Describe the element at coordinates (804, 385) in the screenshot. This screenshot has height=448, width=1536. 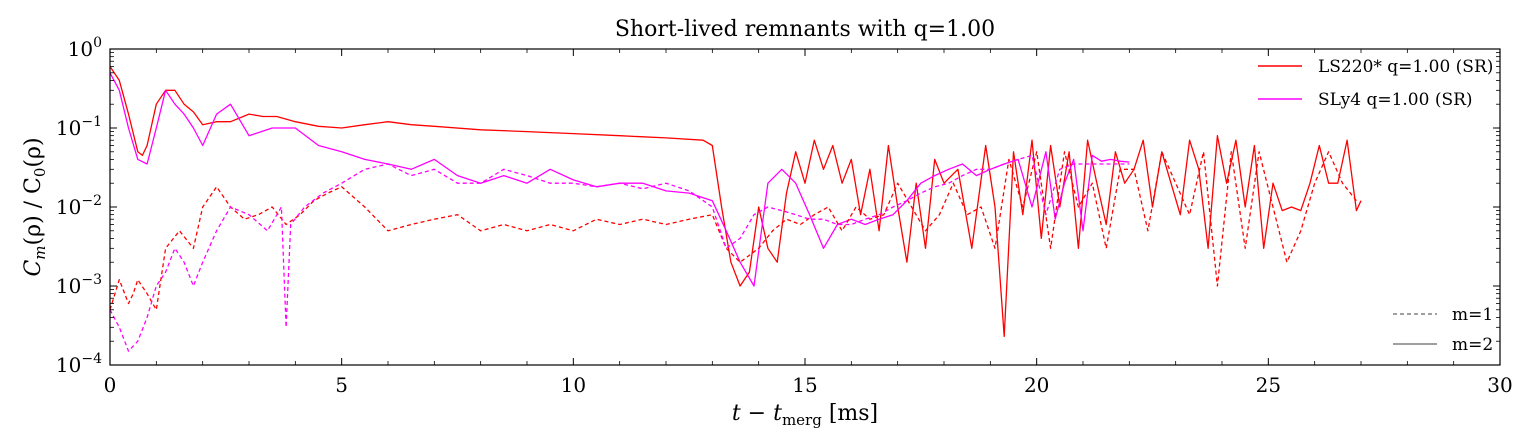
I see `x-tick-label: 15` at that location.